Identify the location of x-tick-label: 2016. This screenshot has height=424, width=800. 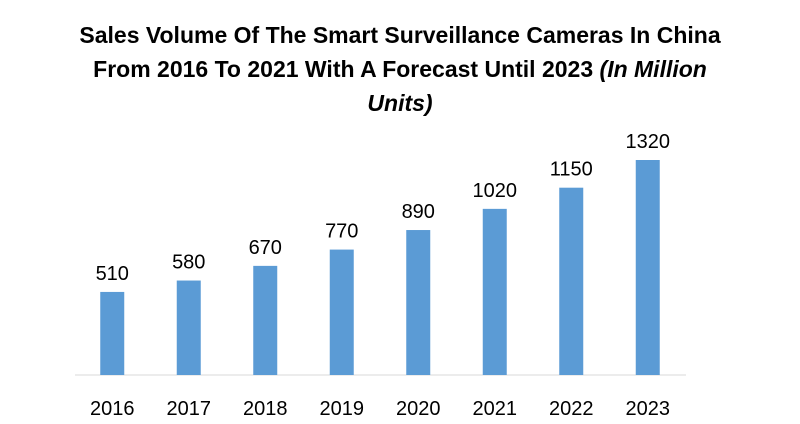
(112, 409).